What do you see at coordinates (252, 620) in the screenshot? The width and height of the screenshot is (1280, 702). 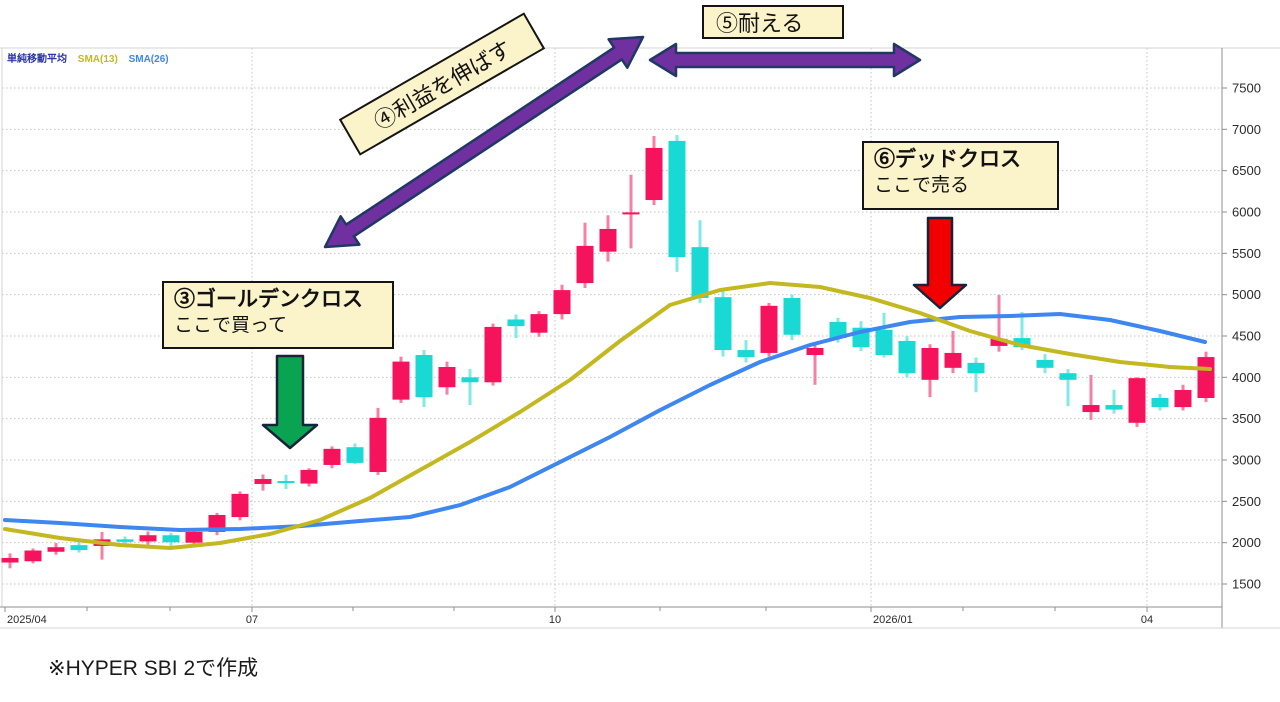 I see `svg-text: 07` at bounding box center [252, 620].